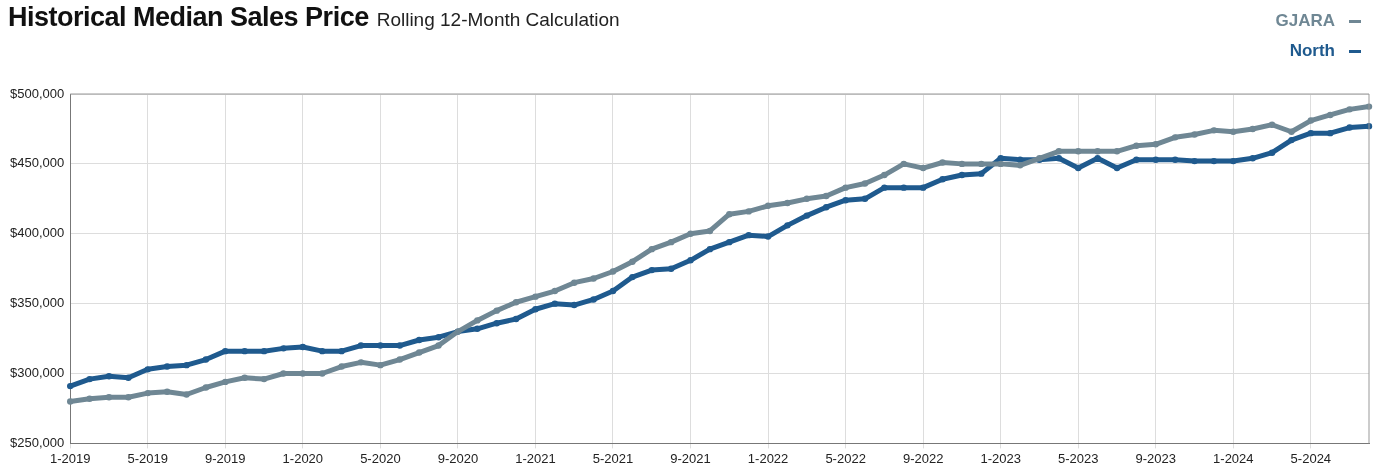 The height and width of the screenshot is (472, 1375). Describe the element at coordinates (303, 458) in the screenshot. I see `x-tick-label: 1-2020` at that location.